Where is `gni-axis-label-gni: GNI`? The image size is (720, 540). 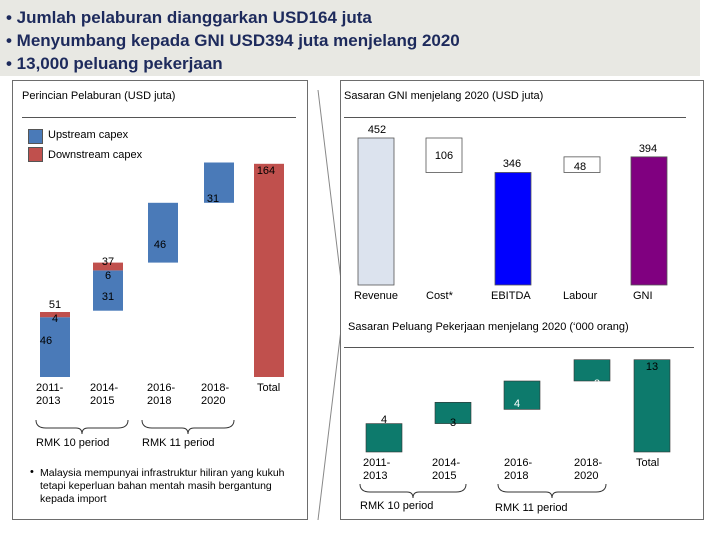
gni-axis-label-gni: GNI is located at coordinates (643, 296).